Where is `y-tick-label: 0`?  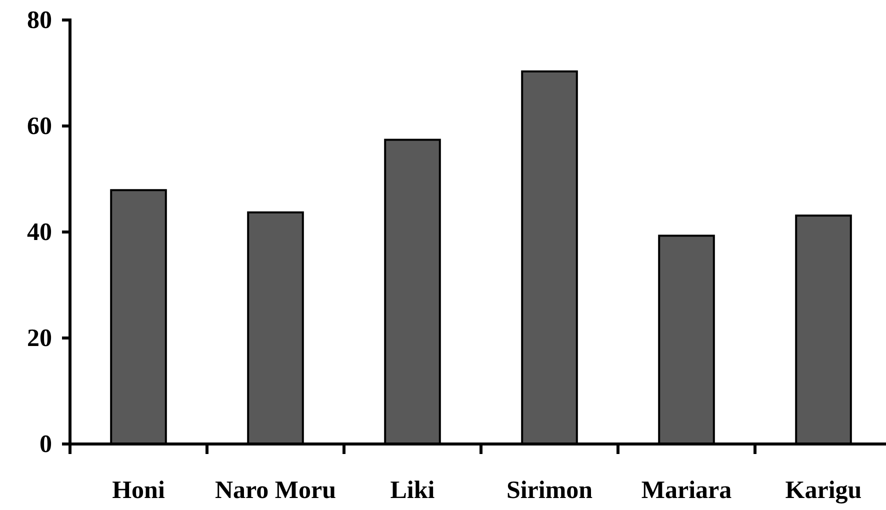 y-tick-label: 0 is located at coordinates (46, 444).